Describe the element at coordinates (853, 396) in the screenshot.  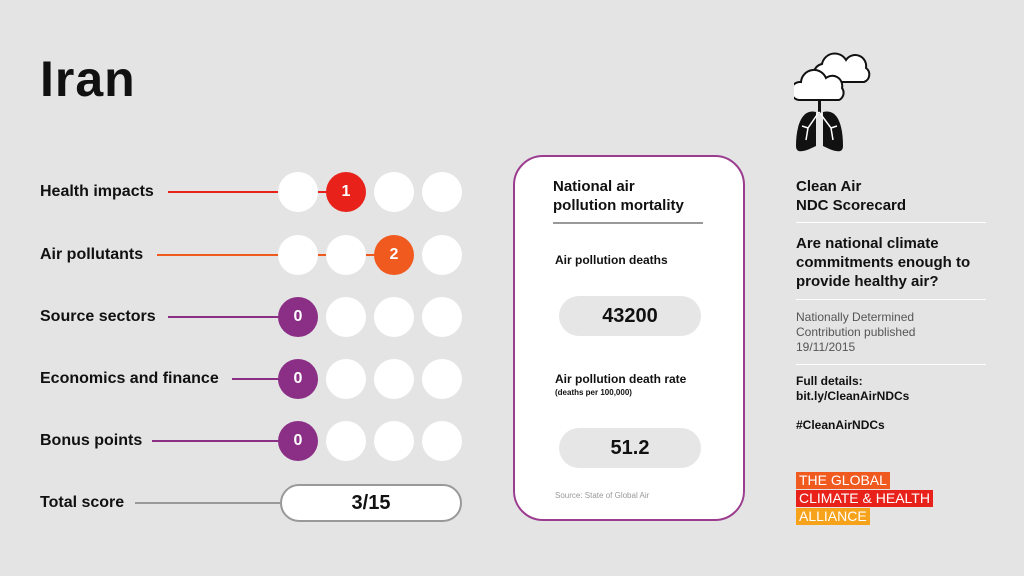
I see `details-link: bit.ly/CleanAirNDCs` at that location.